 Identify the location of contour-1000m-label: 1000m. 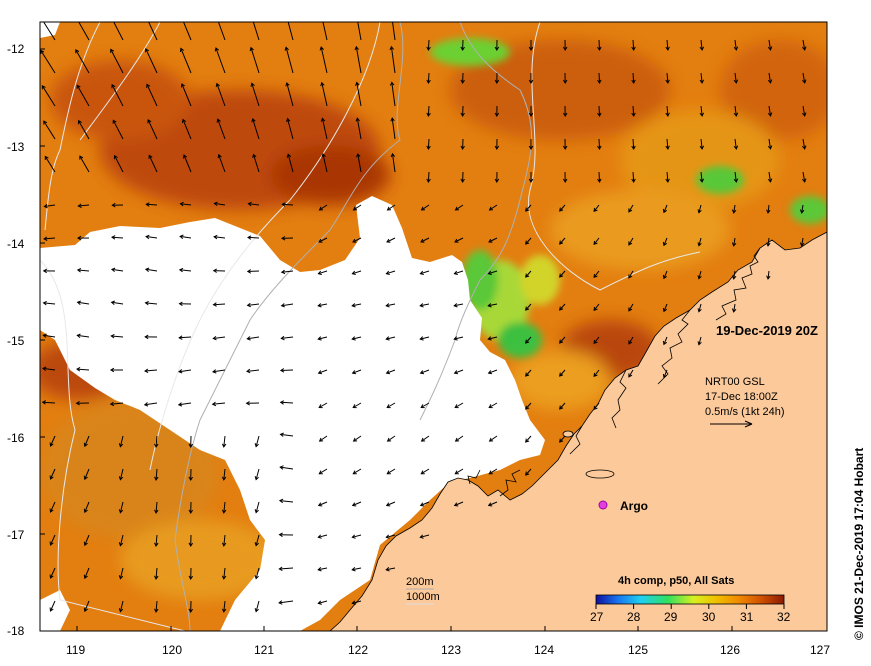
(423, 597).